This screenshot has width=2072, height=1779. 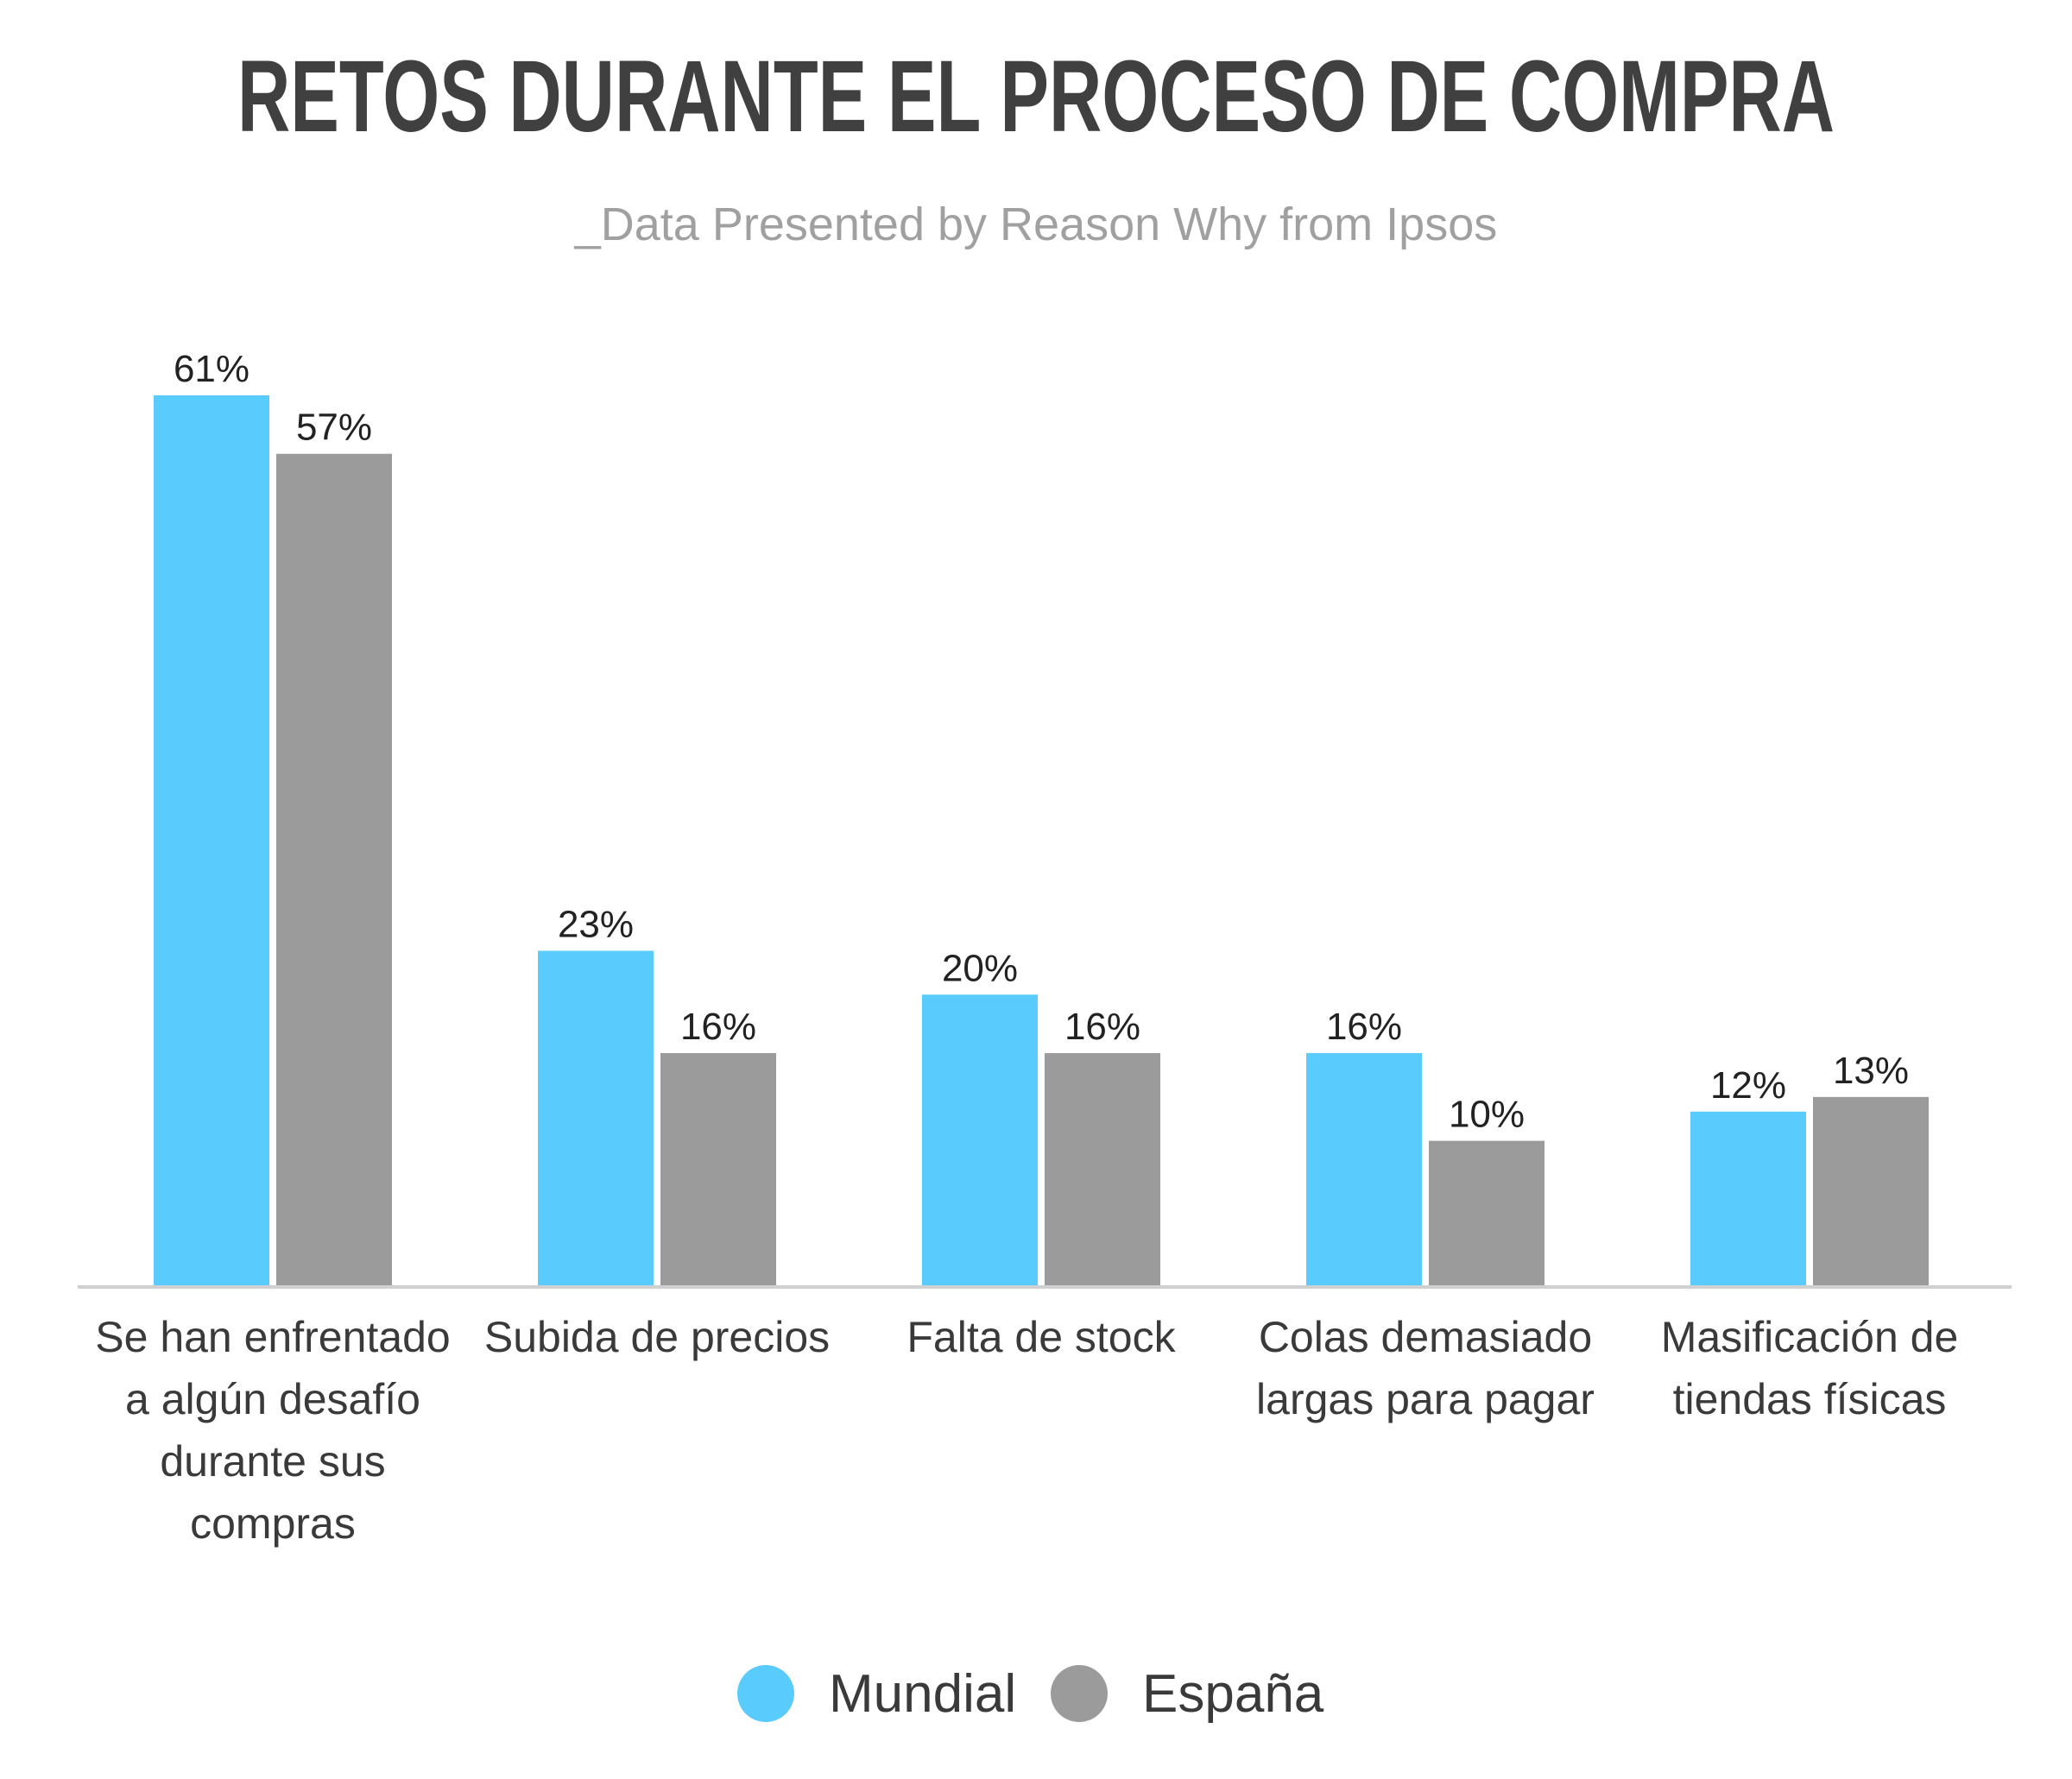 What do you see at coordinates (1810, 1337) in the screenshot?
I see `category-label-line: Masificación de` at bounding box center [1810, 1337].